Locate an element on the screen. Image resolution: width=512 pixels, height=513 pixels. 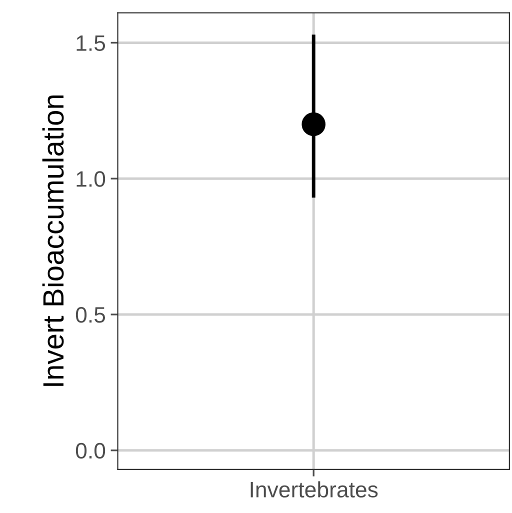
y-tick-label: 1.0 is located at coordinates (91, 179).